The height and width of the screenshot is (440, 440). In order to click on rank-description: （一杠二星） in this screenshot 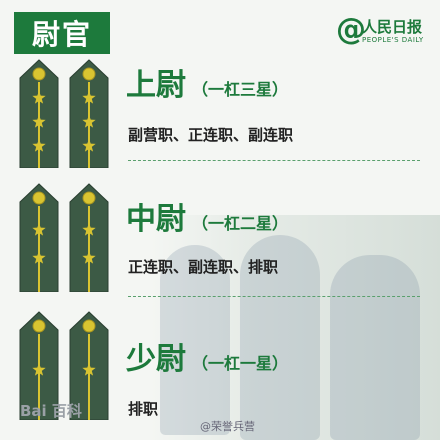, I will do `click(240, 223)`.